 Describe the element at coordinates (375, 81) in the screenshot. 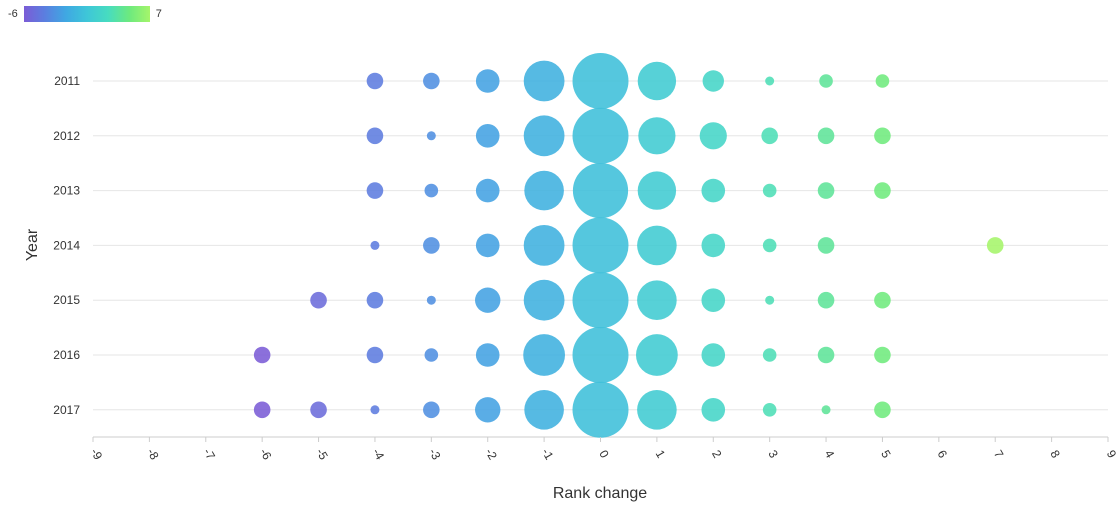

I see `bubble-2011--4` at that location.